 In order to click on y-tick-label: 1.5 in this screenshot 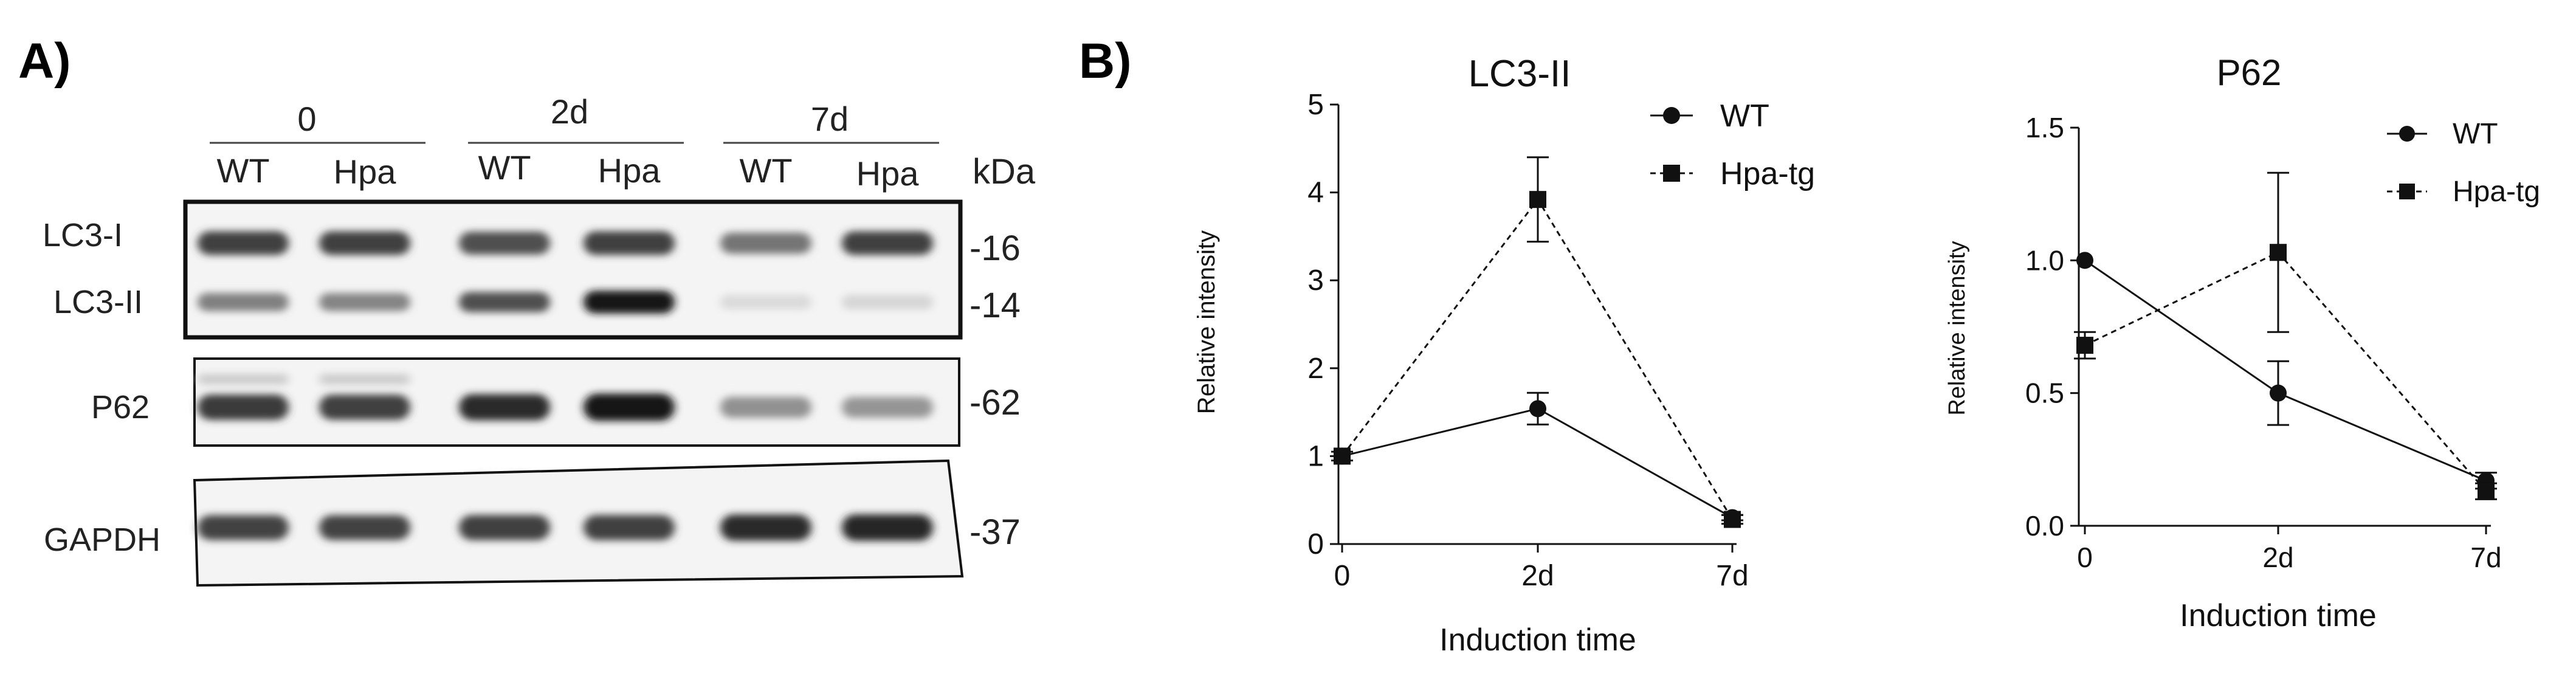, I will do `click(2044, 127)`.